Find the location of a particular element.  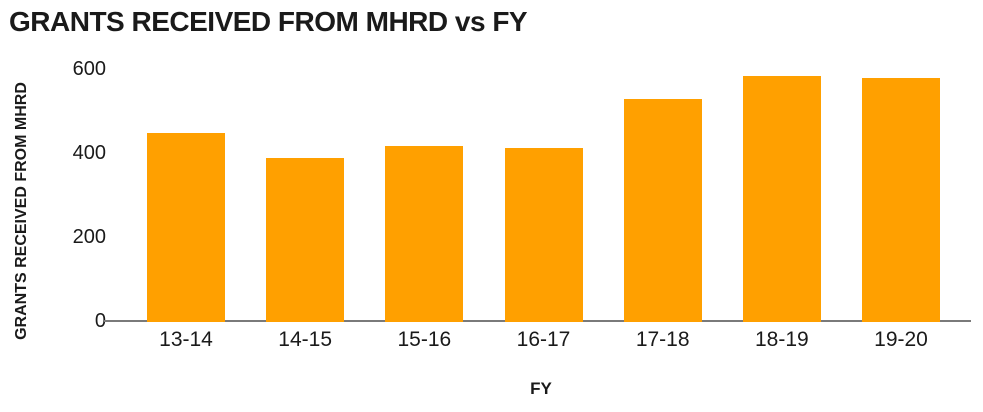

x-tick-label: 15-16 is located at coordinates (424, 339).